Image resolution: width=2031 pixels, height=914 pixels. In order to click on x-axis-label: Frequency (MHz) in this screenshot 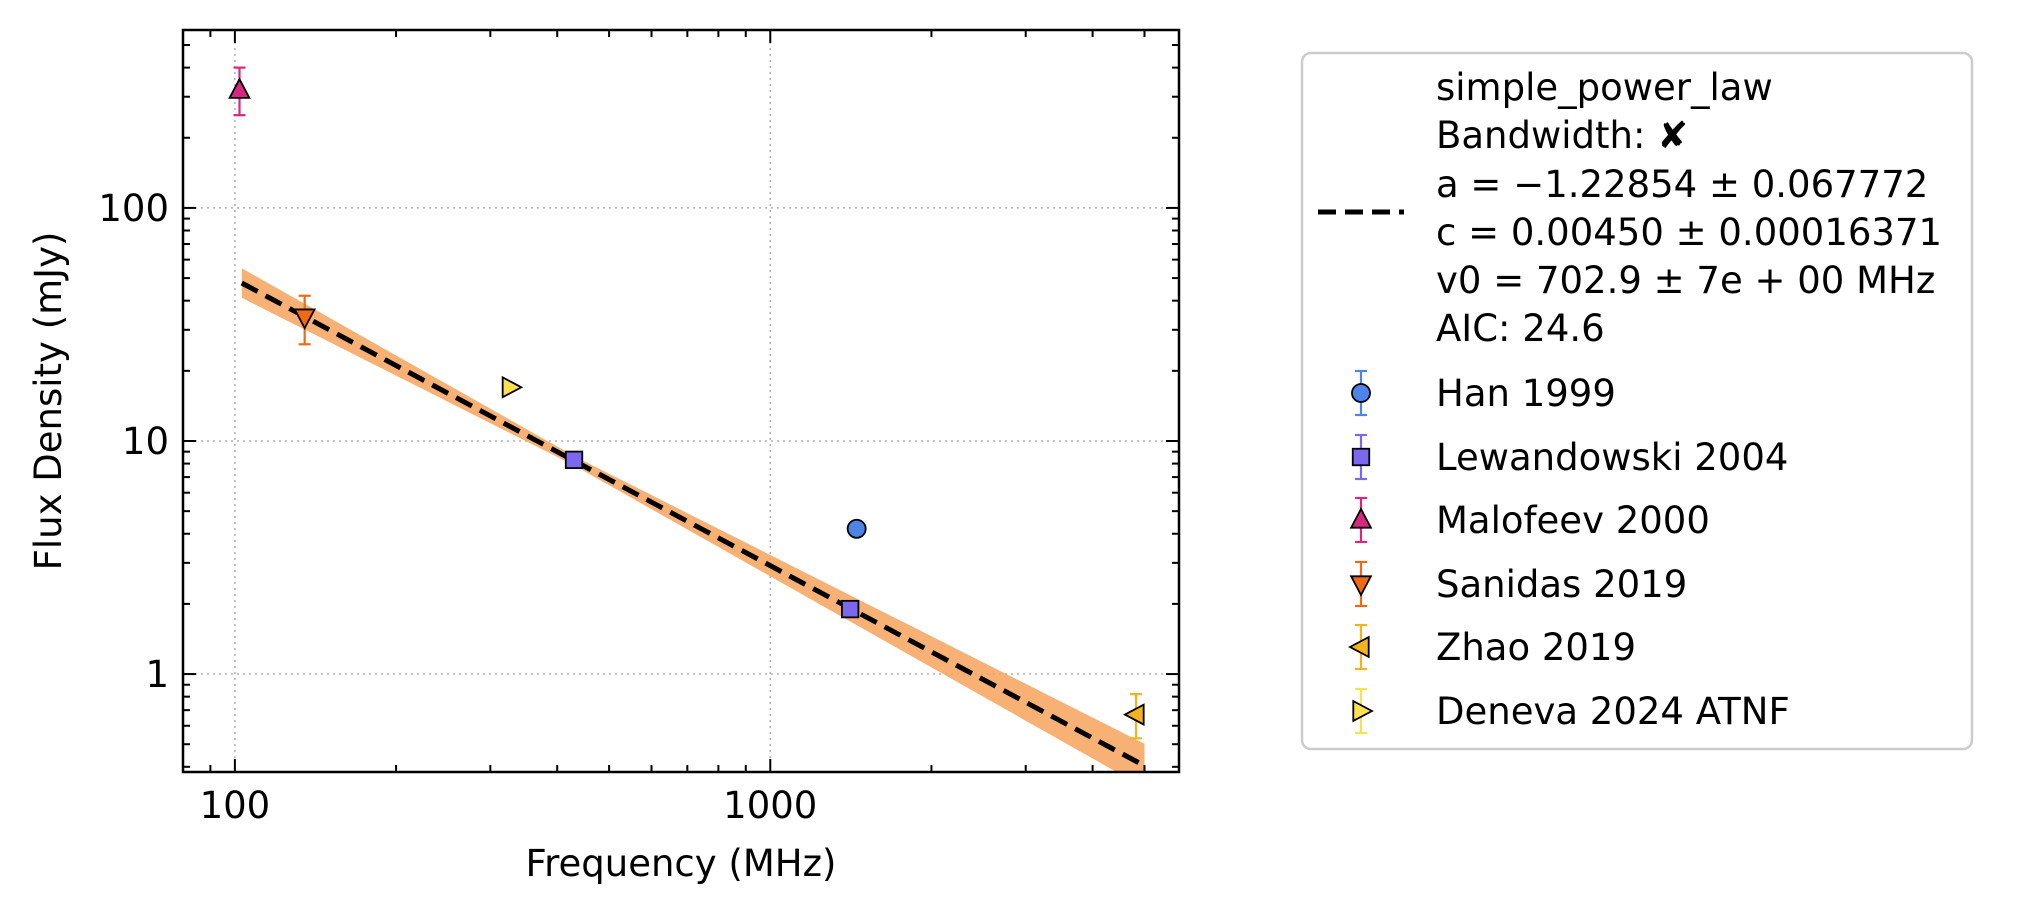, I will do `click(681, 863)`.